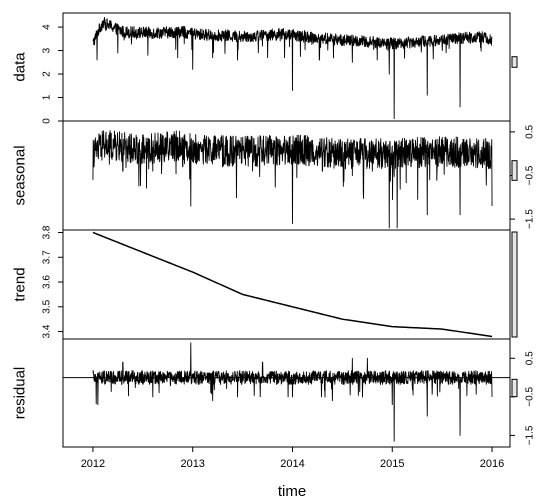 Image resolution: width=550 pixels, height=502 pixels. What do you see at coordinates (20, 67) in the screenshot?
I see `panel-label-data: data` at bounding box center [20, 67].